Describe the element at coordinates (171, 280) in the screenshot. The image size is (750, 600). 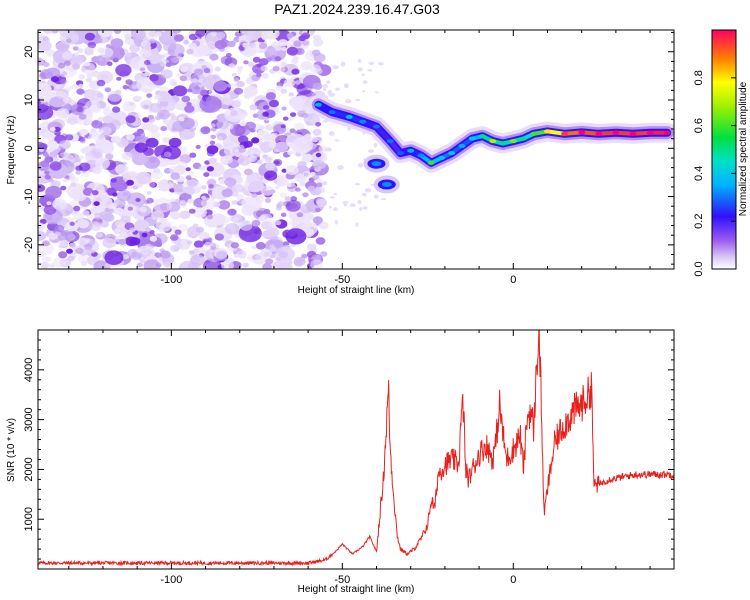
I see `x-tick-label: -100` at that location.